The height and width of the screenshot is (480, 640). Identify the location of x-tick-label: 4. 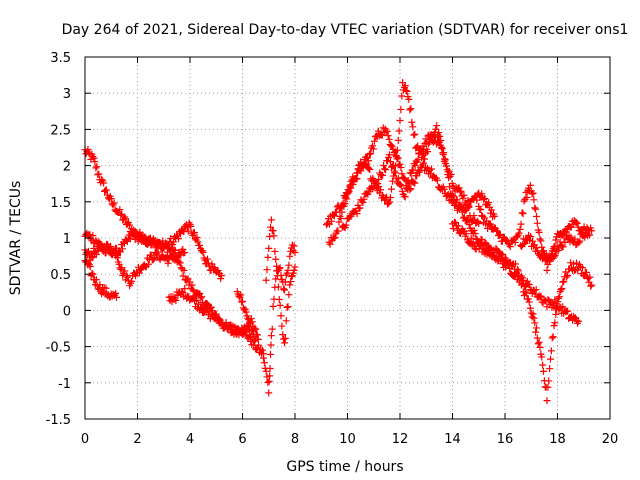
(190, 439).